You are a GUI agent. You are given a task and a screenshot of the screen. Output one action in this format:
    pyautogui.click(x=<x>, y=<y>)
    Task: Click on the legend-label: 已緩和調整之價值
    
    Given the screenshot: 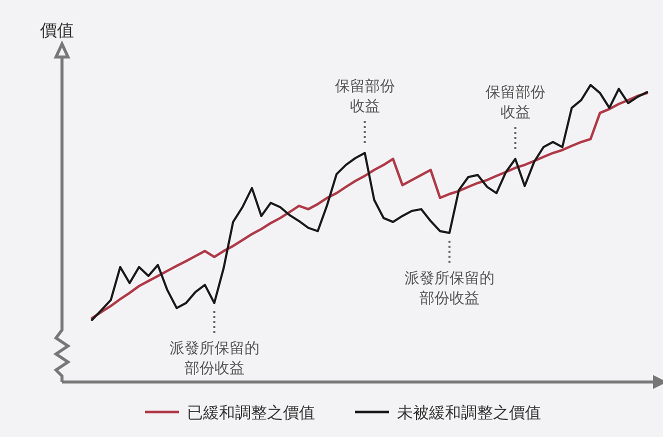 What is the action you would take?
    pyautogui.click(x=251, y=412)
    